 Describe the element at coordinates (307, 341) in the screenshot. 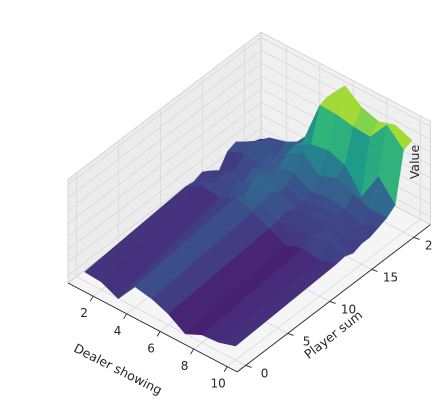

I see `y-tick-label: 5` at that location.